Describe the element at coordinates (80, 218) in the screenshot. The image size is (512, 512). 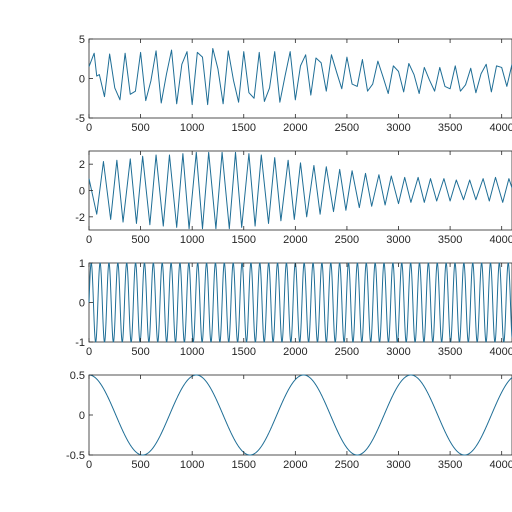
I see `y-tick-label: -2` at that location.